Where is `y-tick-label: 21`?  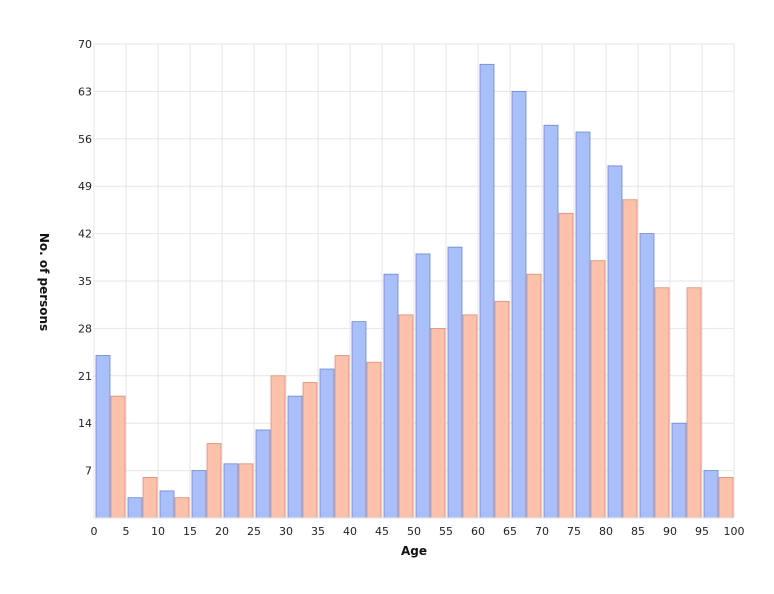
y-tick-label: 21 is located at coordinates (85, 376).